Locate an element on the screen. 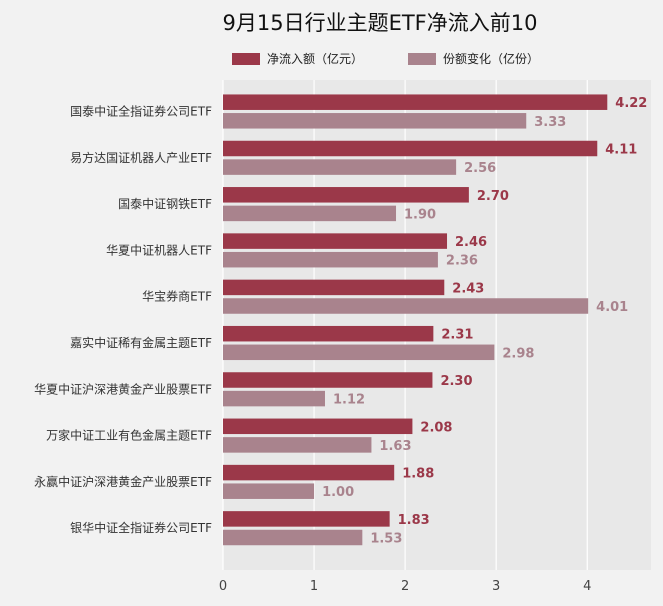  legend-swatch-net-inflow is located at coordinates (246, 59).